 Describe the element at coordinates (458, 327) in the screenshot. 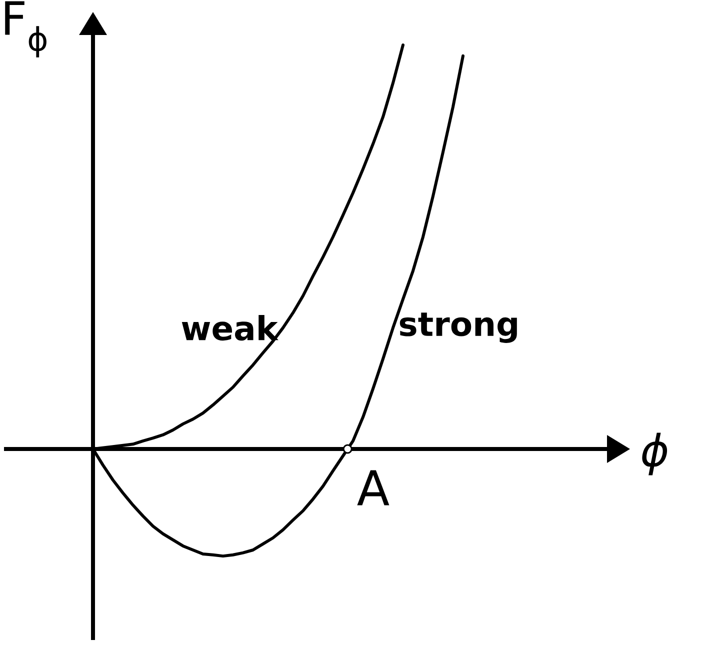

I see `series-label: strong` at that location.